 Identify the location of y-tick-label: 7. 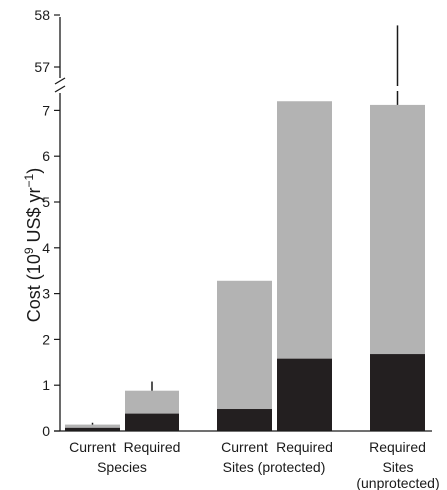
(46, 110).